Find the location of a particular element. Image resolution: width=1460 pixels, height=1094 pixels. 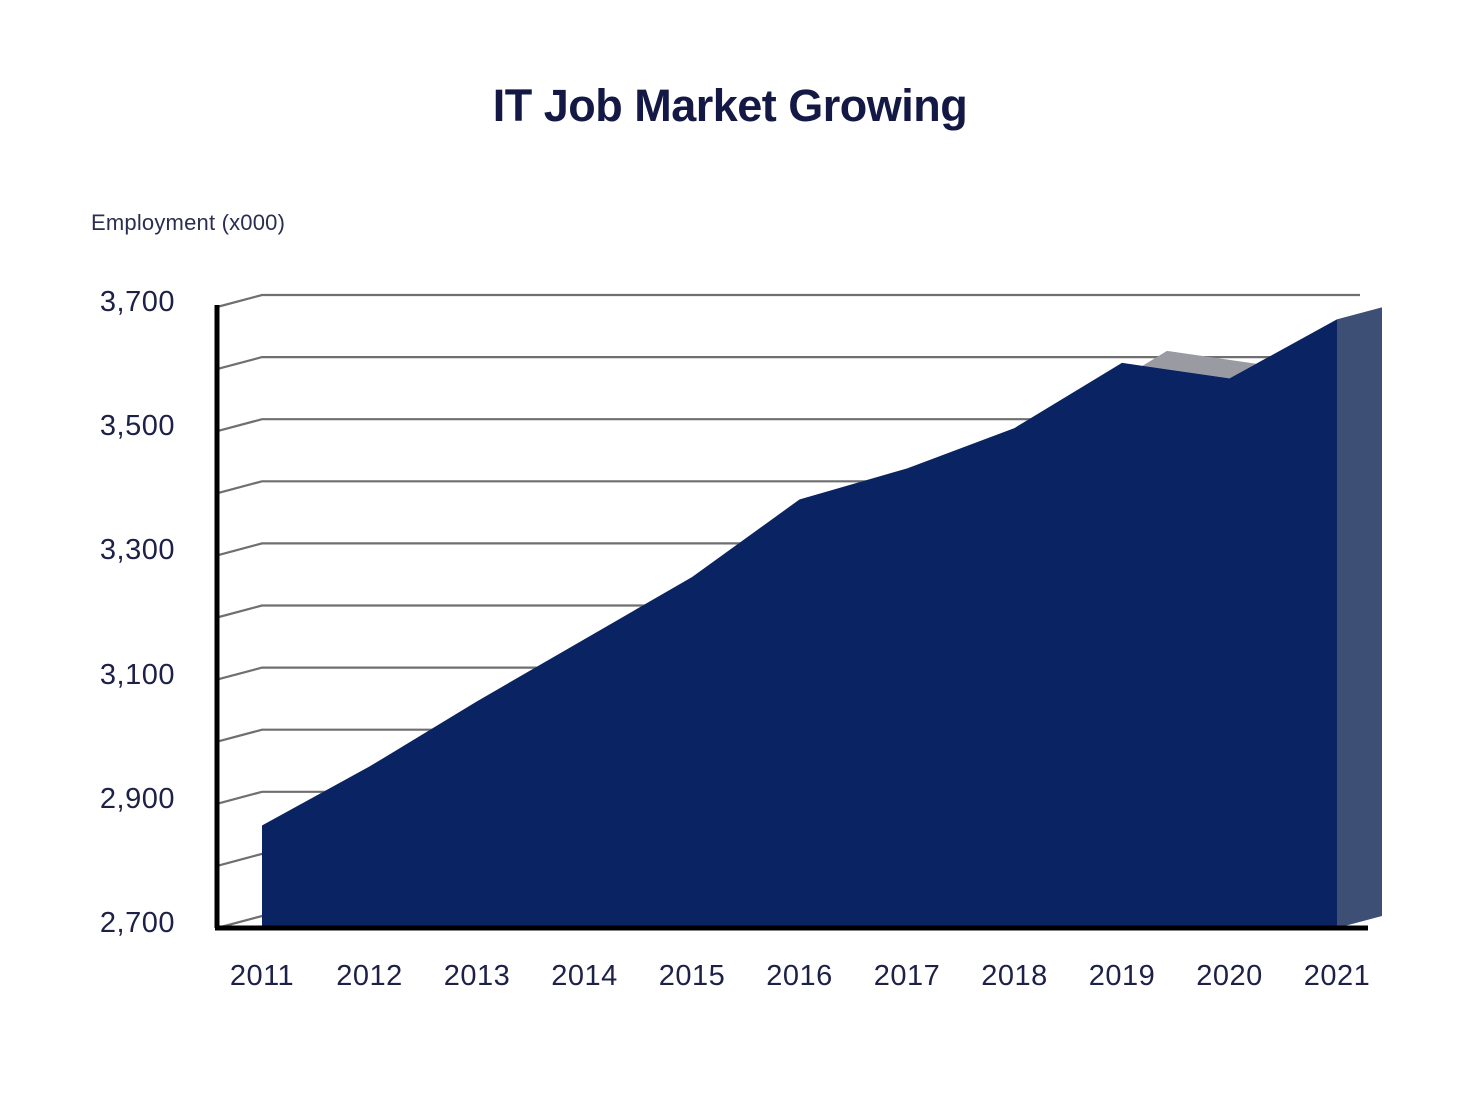

x-axis-tick-label: 2020 is located at coordinates (1229, 976).